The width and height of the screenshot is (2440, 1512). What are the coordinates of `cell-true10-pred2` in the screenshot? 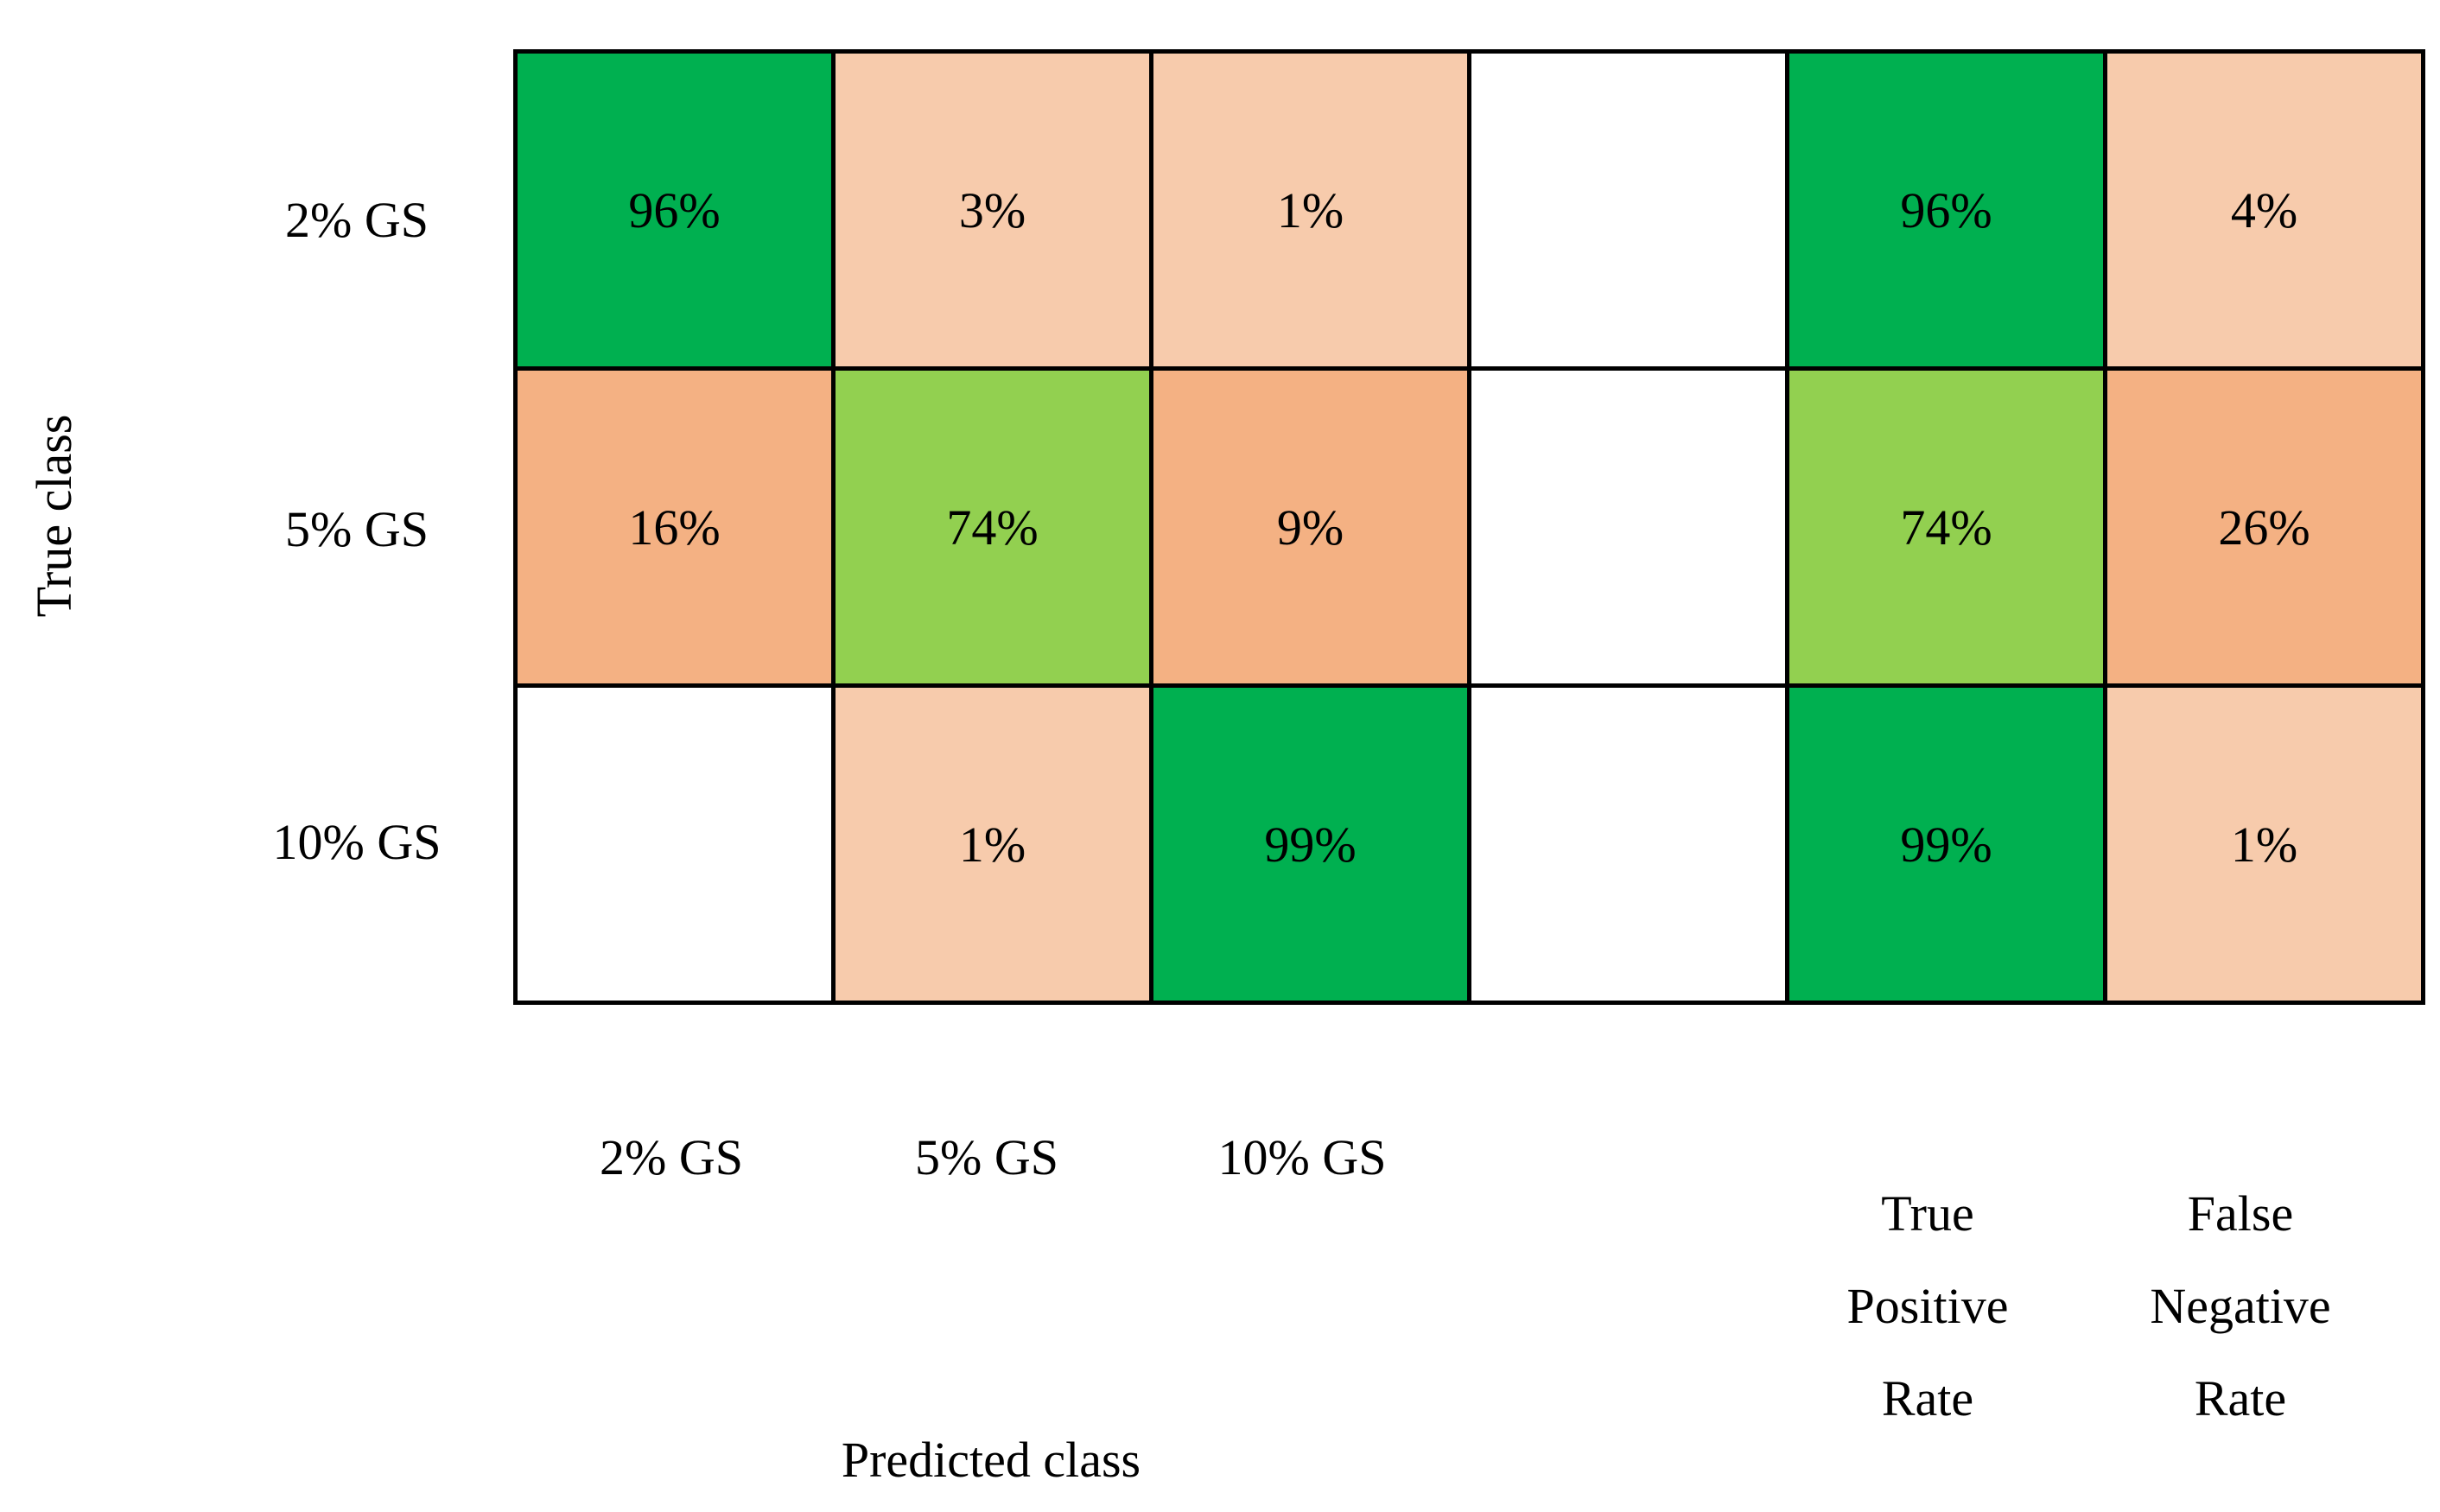 It's located at (675, 844).